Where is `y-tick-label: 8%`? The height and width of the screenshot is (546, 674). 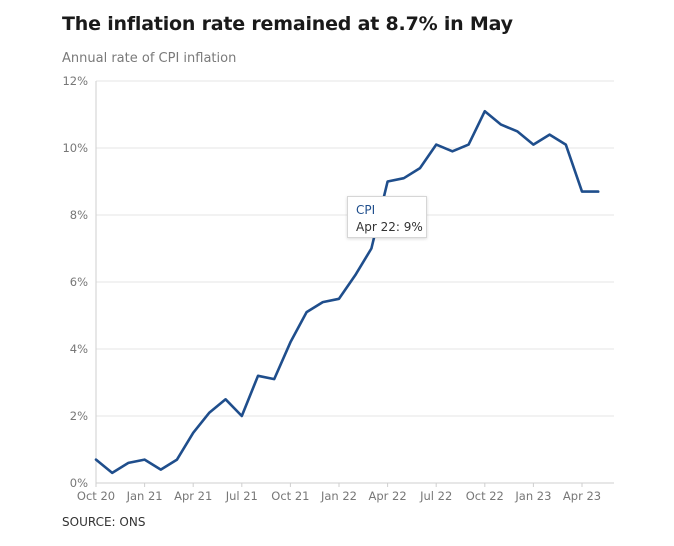 y-tick-label: 8% is located at coordinates (79, 215).